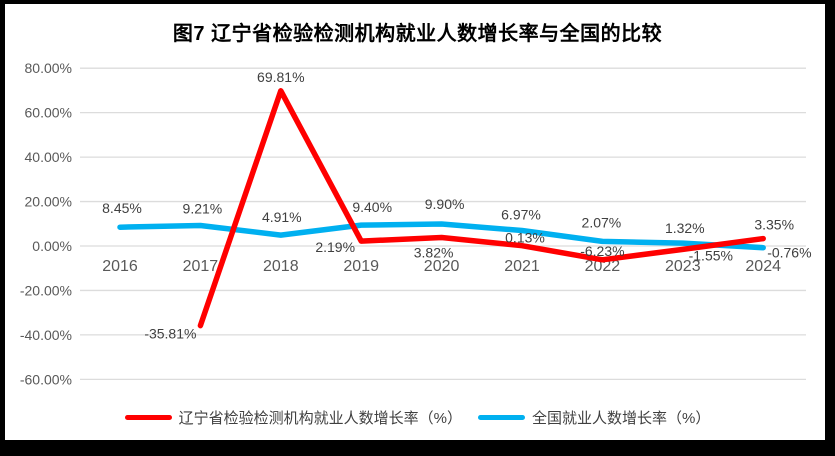  I want to click on liaoning-series-line-icon, so click(148, 417).